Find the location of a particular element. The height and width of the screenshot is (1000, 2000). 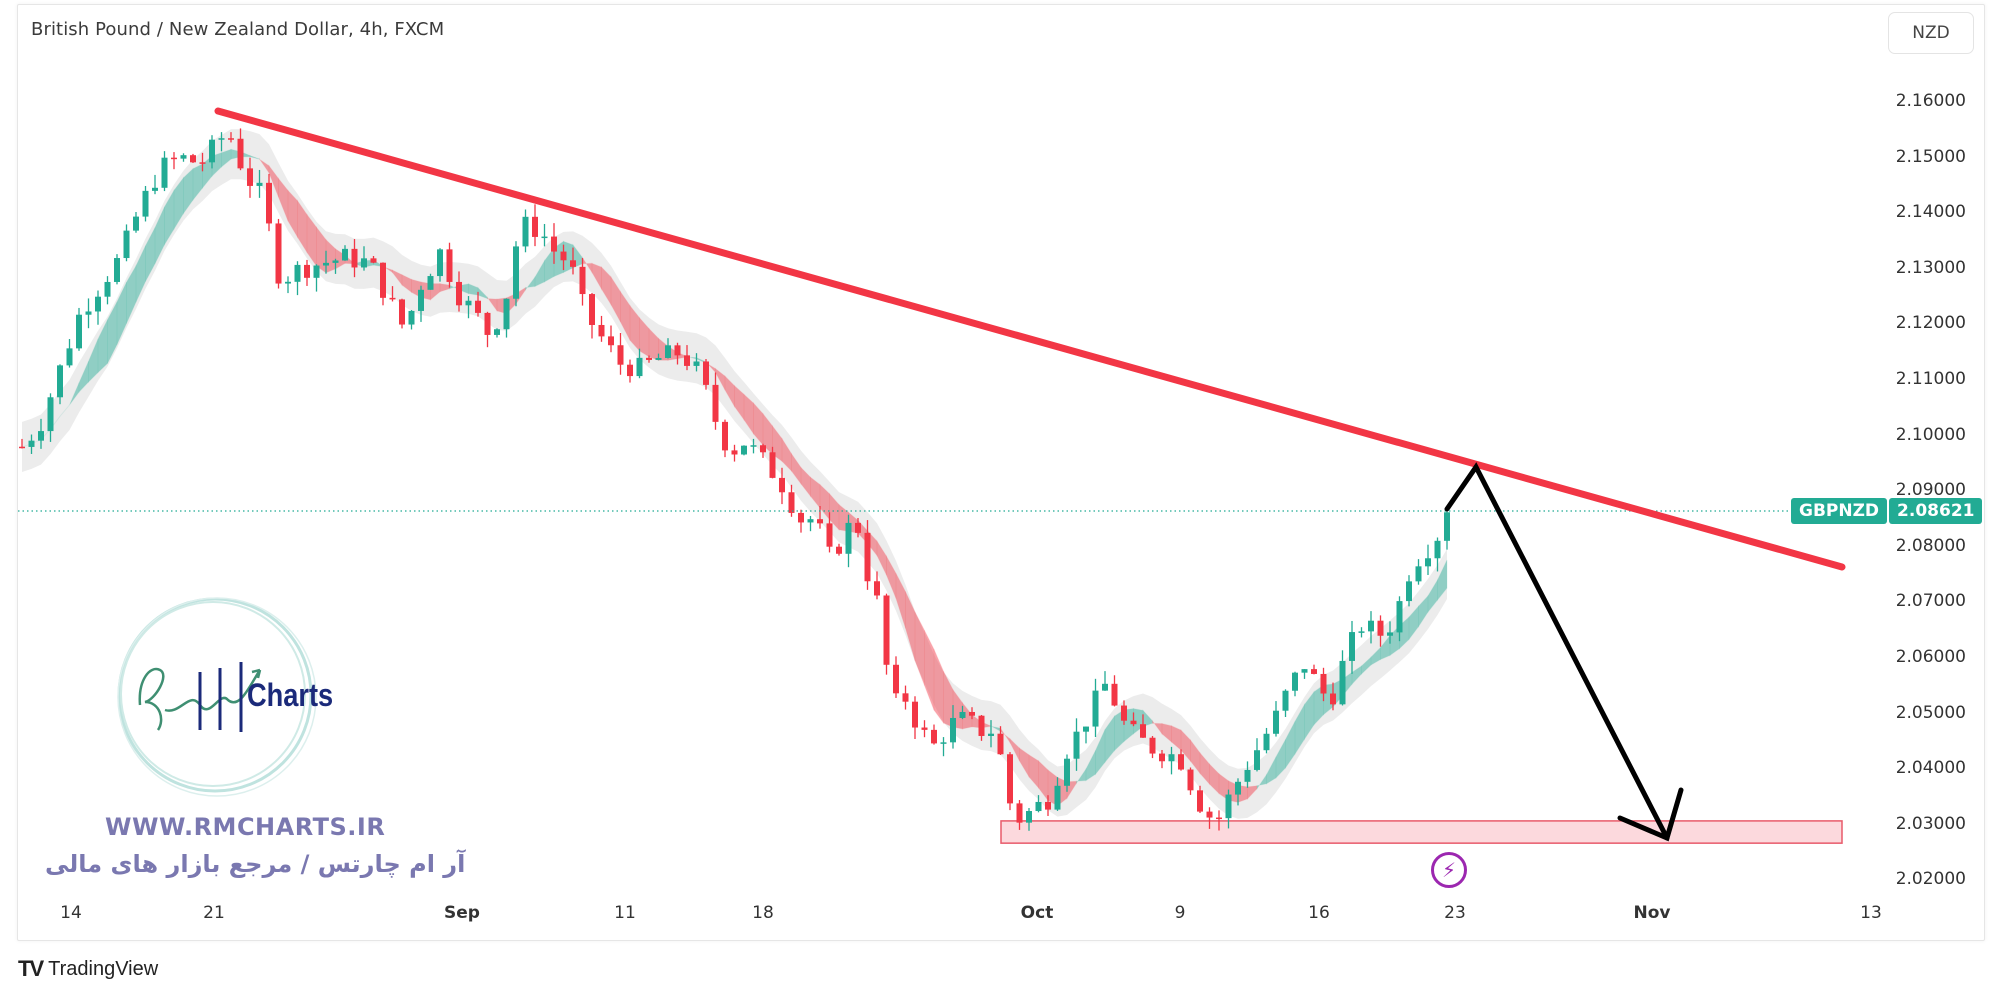

price-tick-label: 2.12000 is located at coordinates (1930, 323).